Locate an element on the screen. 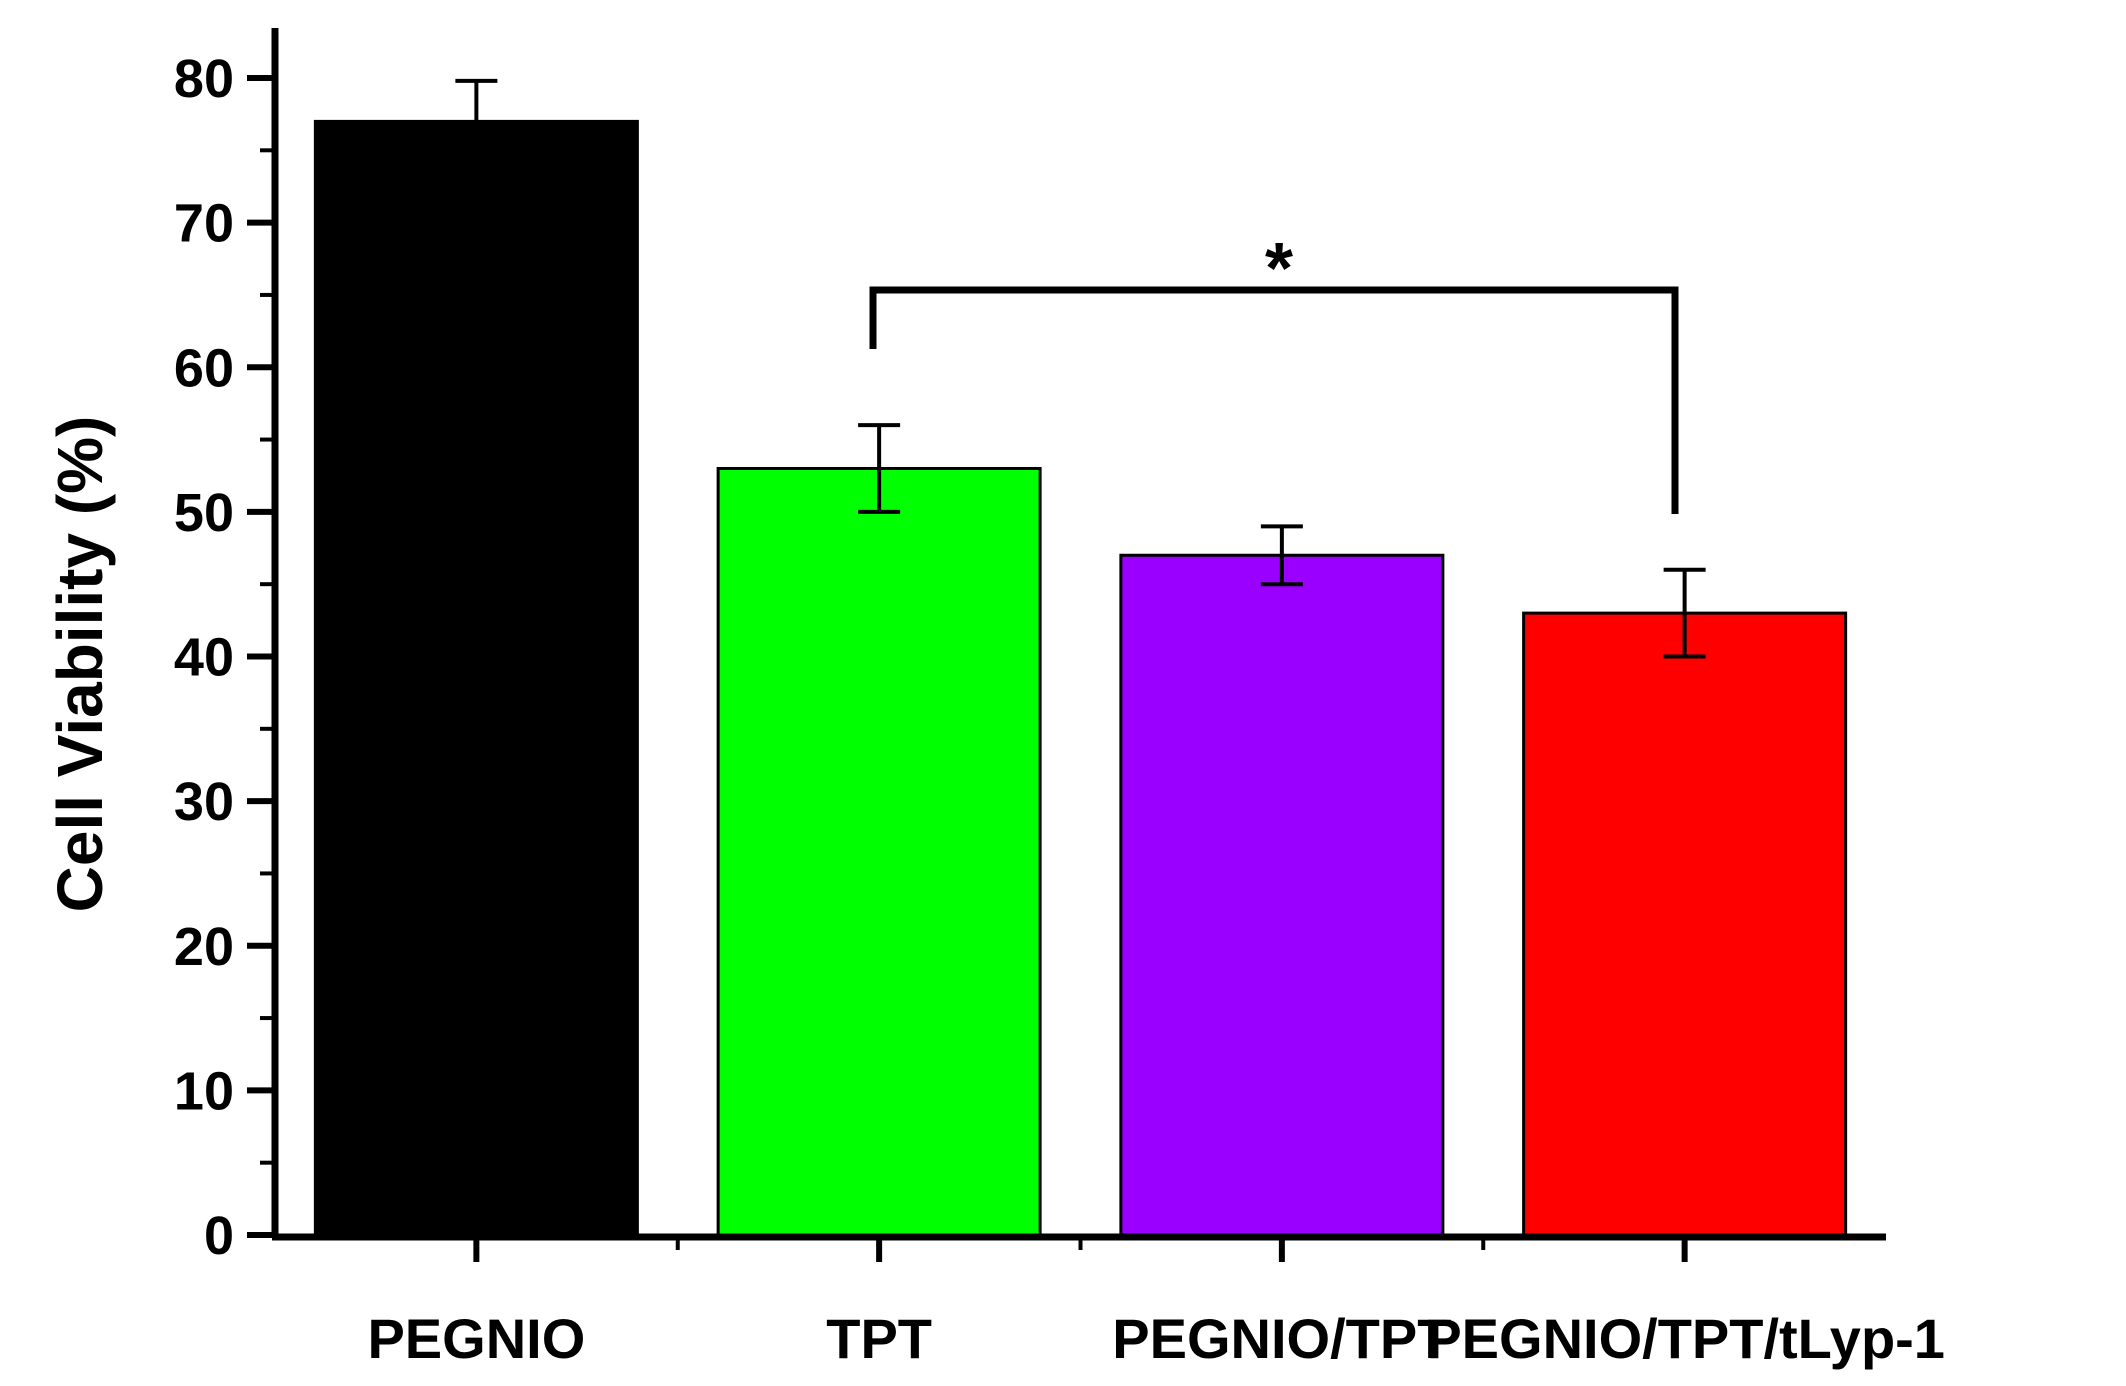 The image size is (2126, 1386). y-tick-label-3: 30 is located at coordinates (204, 802).